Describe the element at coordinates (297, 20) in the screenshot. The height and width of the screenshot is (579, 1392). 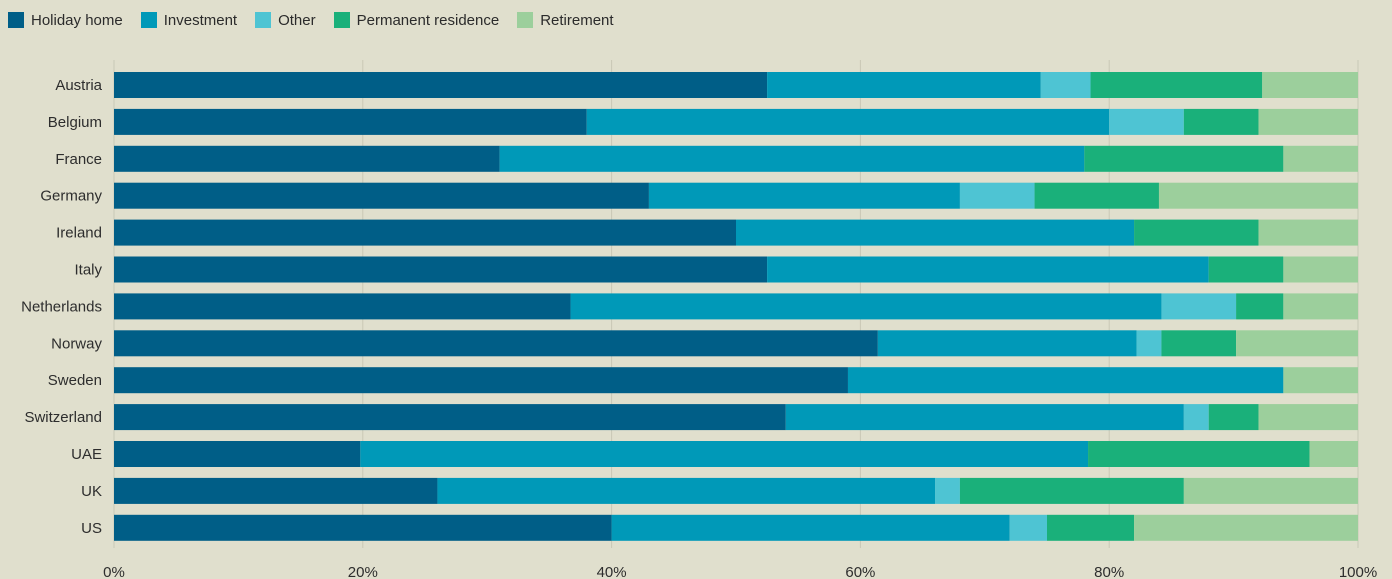
I see `legend-label: Other` at that location.